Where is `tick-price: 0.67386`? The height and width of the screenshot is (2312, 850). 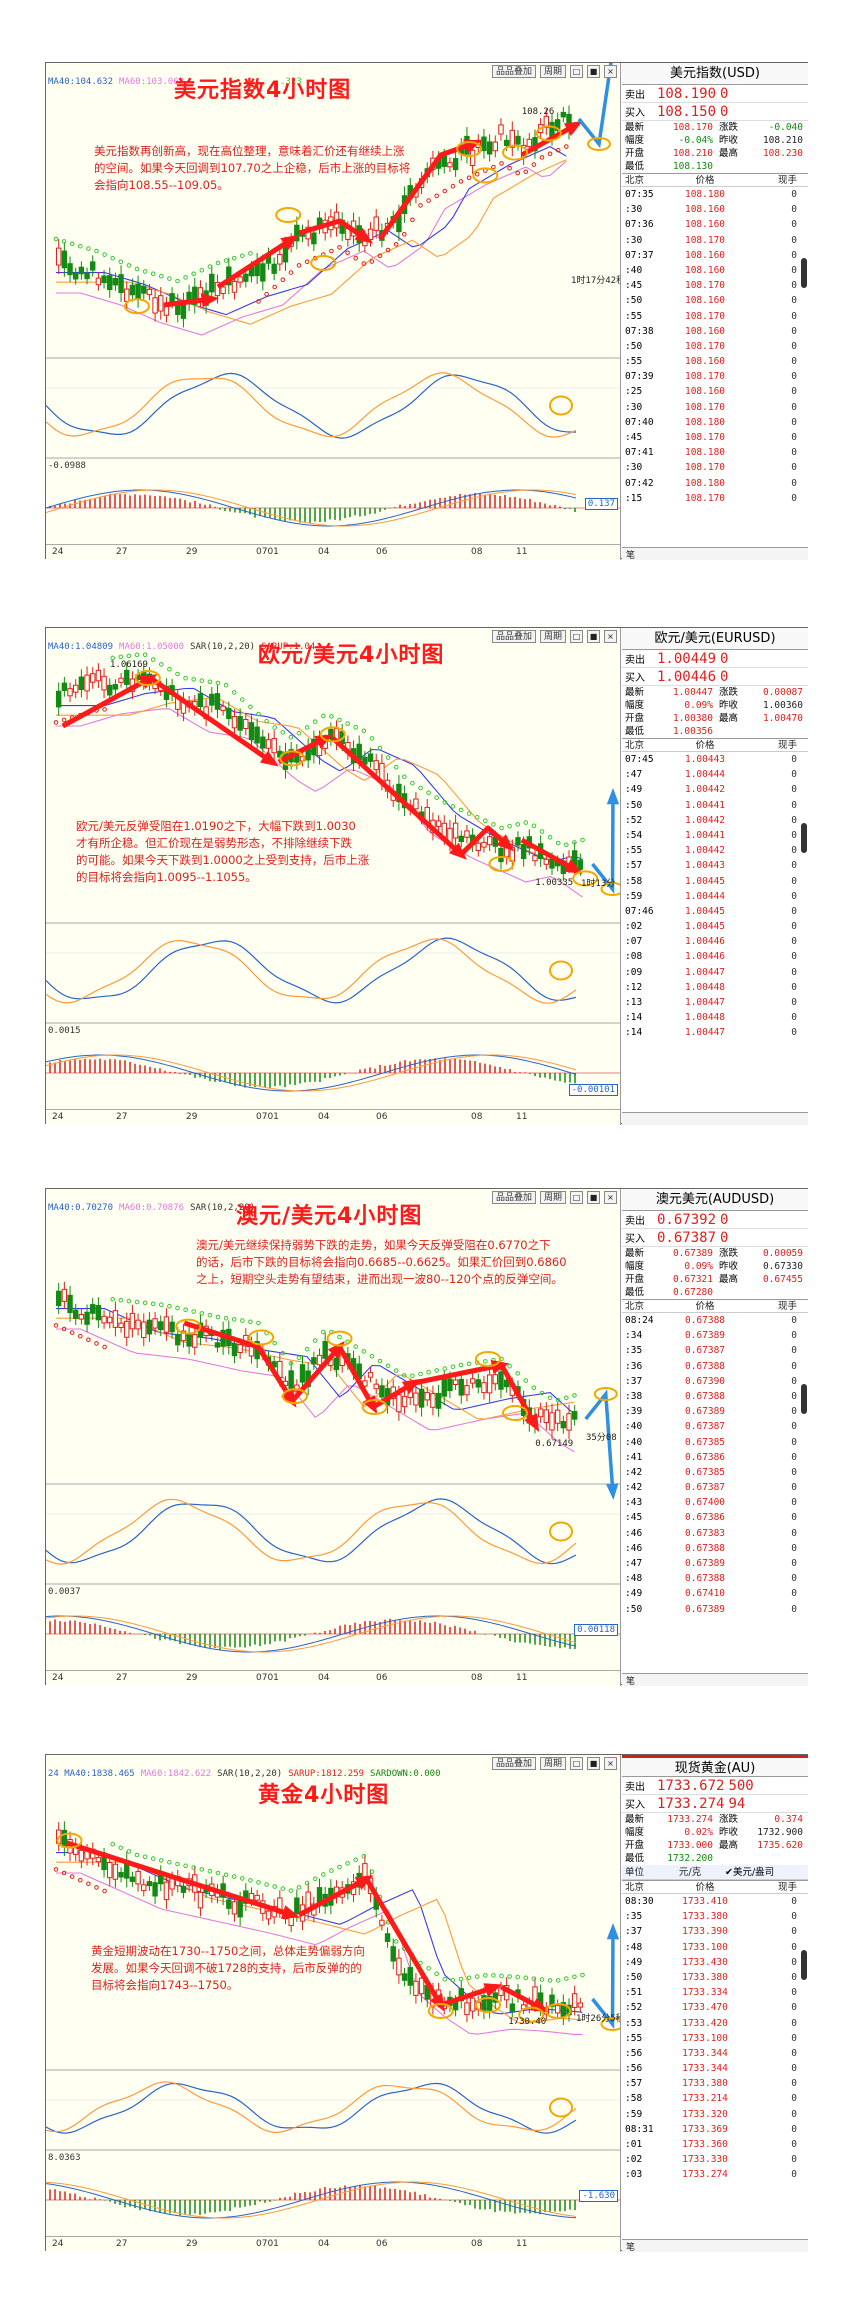 tick-price: 0.67386 is located at coordinates (705, 1457).